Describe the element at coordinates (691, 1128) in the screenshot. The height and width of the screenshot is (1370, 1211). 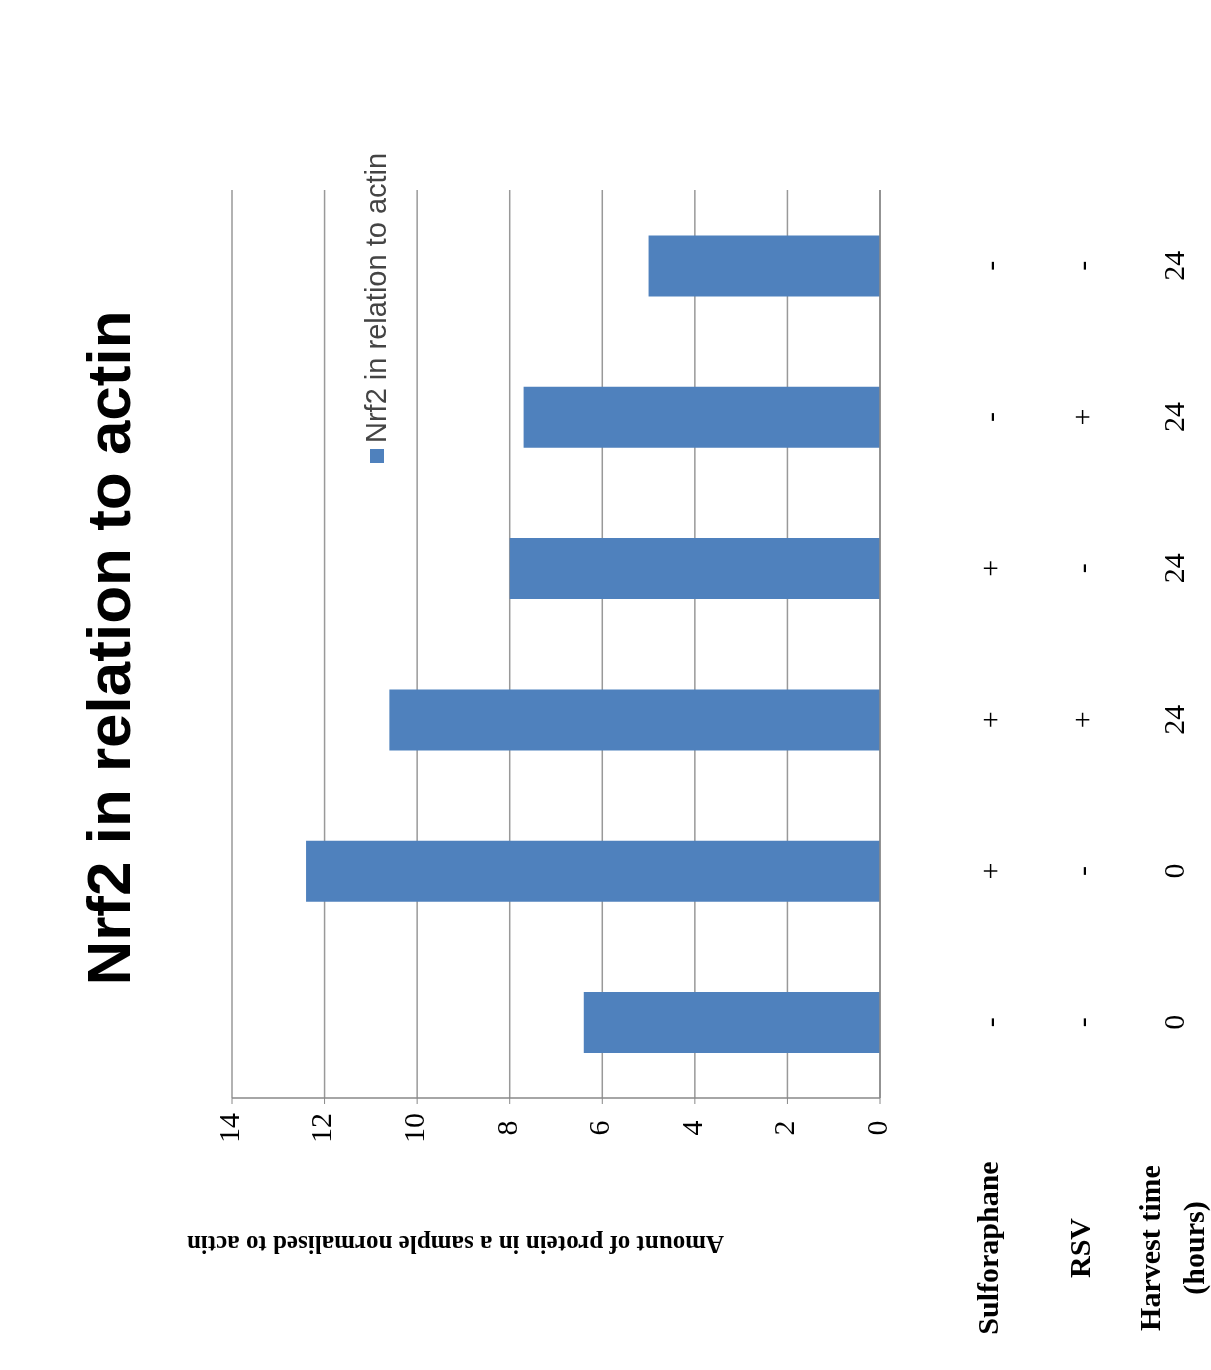
I see `x-tick-label: 4` at that location.